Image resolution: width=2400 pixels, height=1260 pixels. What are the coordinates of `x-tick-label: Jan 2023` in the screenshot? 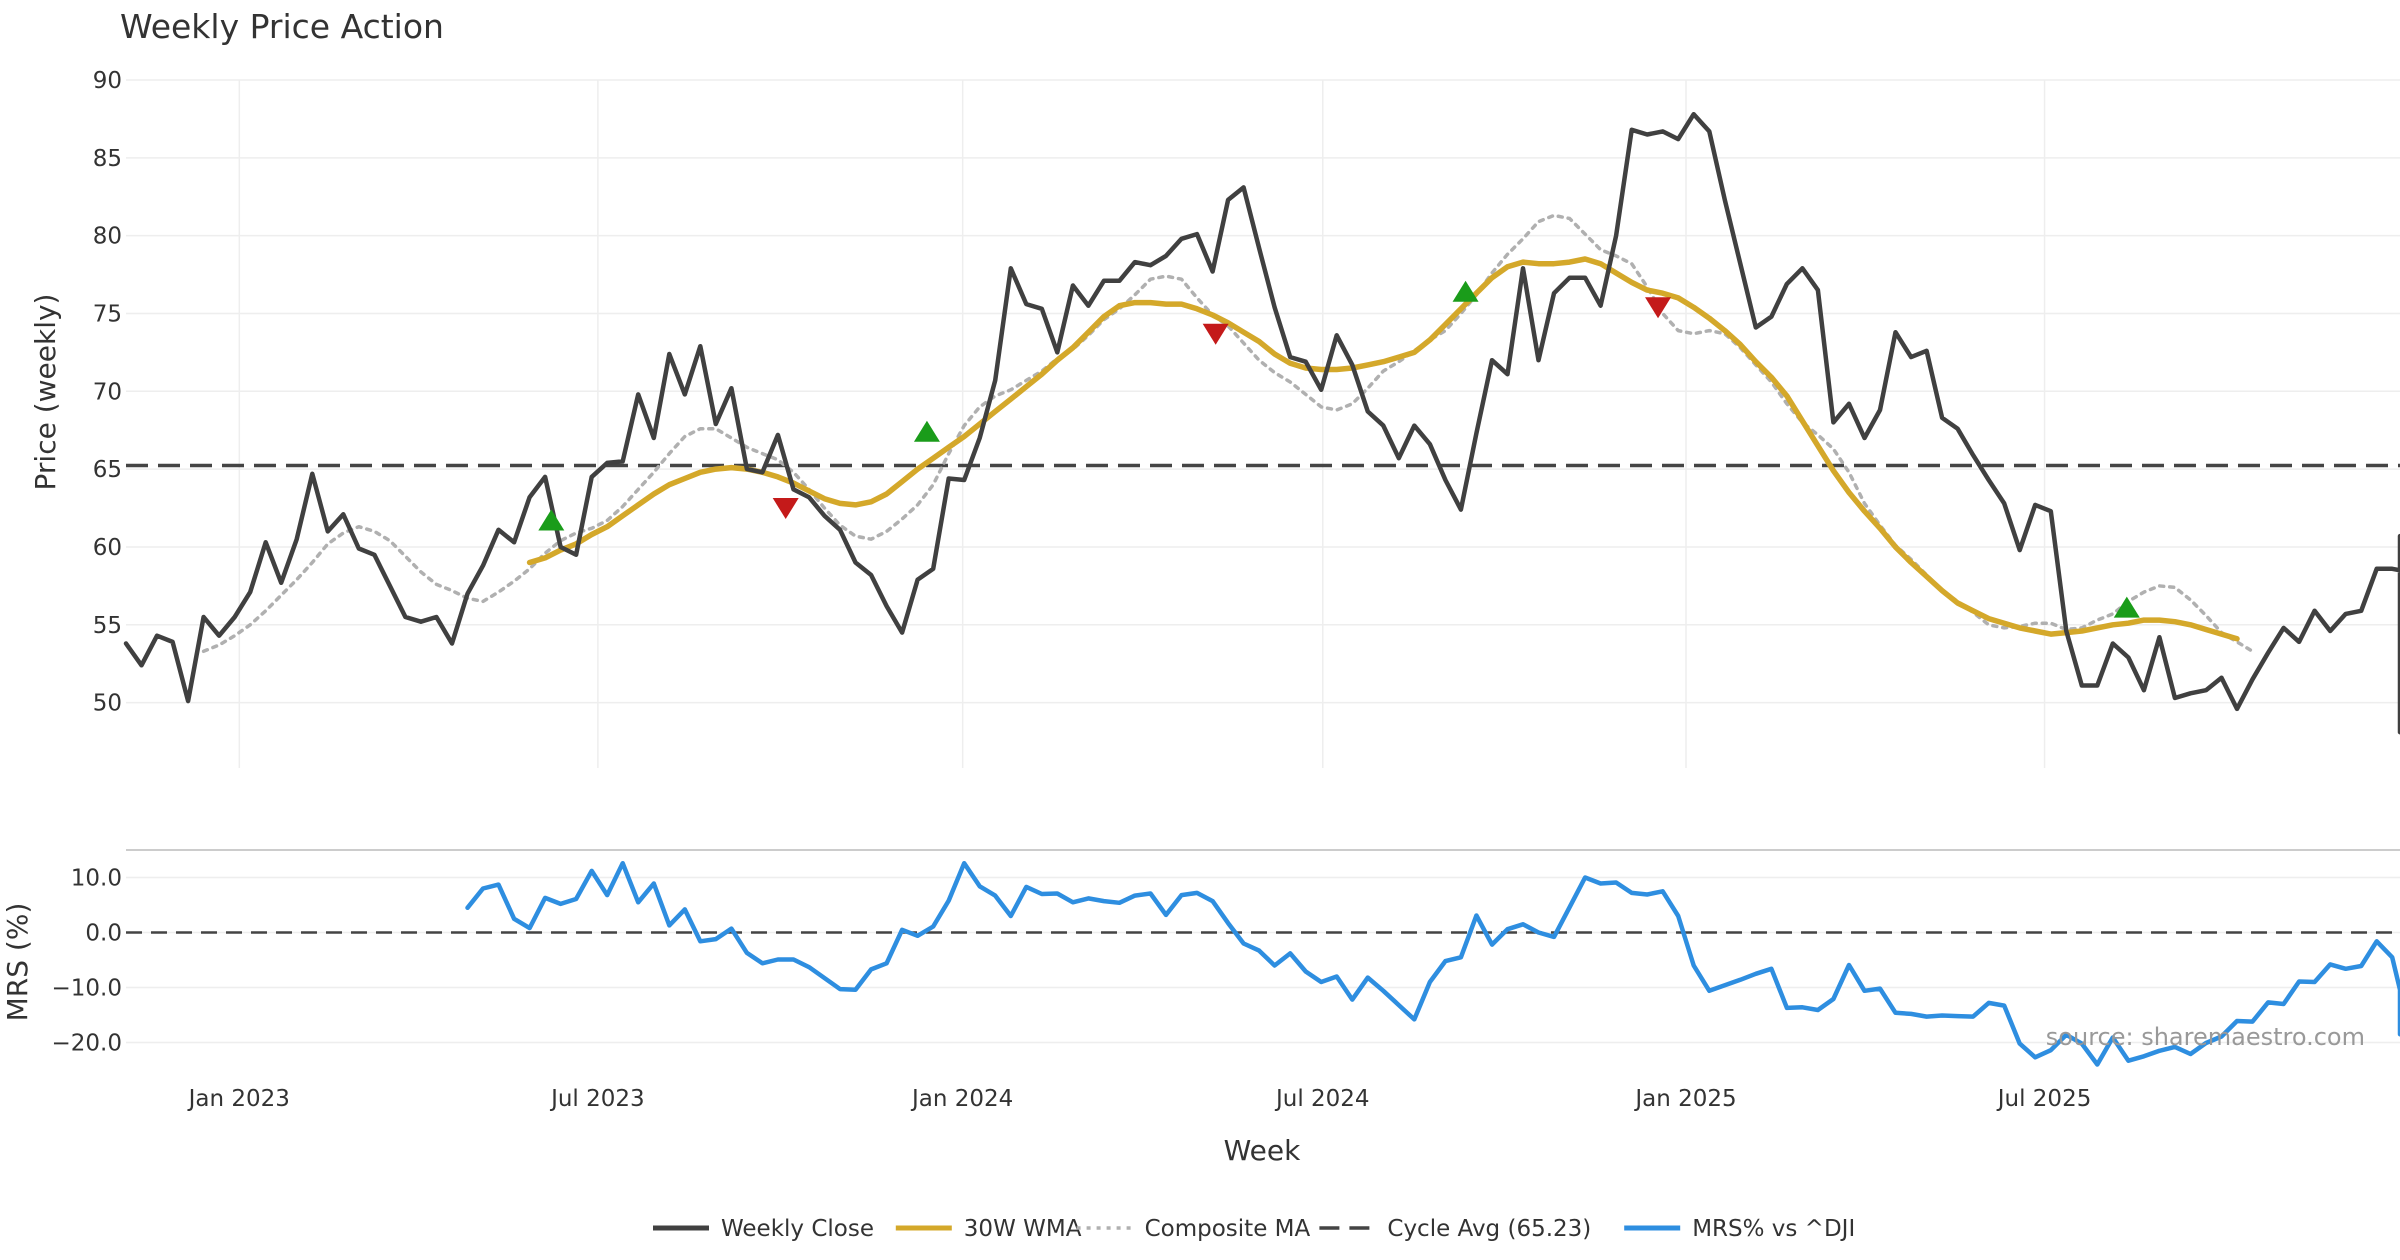 It's located at (238, 1099).